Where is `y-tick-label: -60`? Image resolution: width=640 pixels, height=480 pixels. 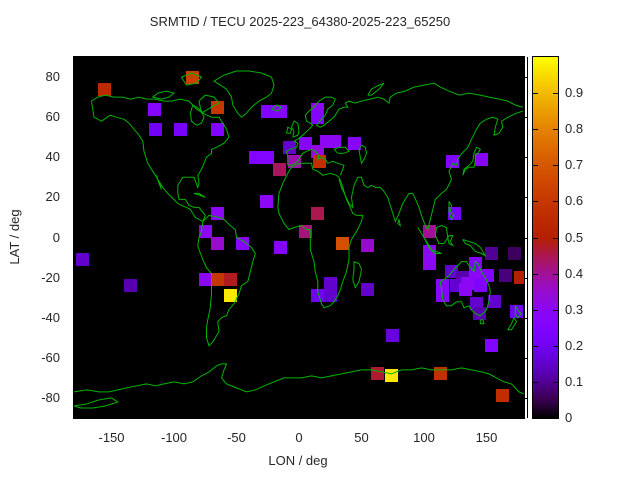
y-tick-label: -60 is located at coordinates (50, 357).